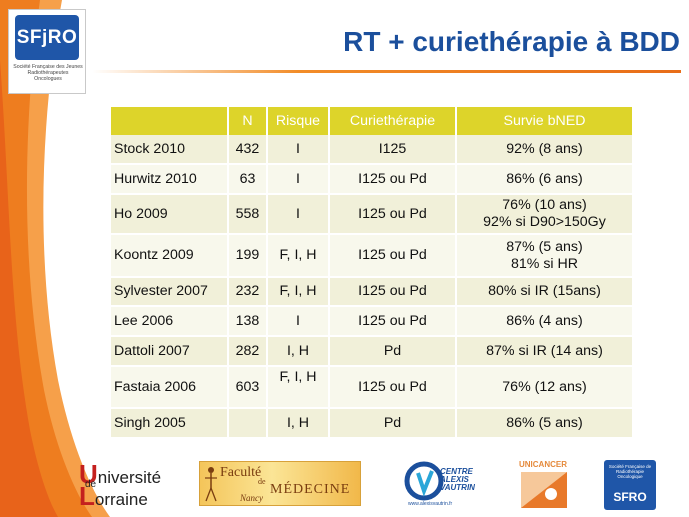 The width and height of the screenshot is (689, 517). I want to click on cell-study: Singh 2005, so click(170, 423).